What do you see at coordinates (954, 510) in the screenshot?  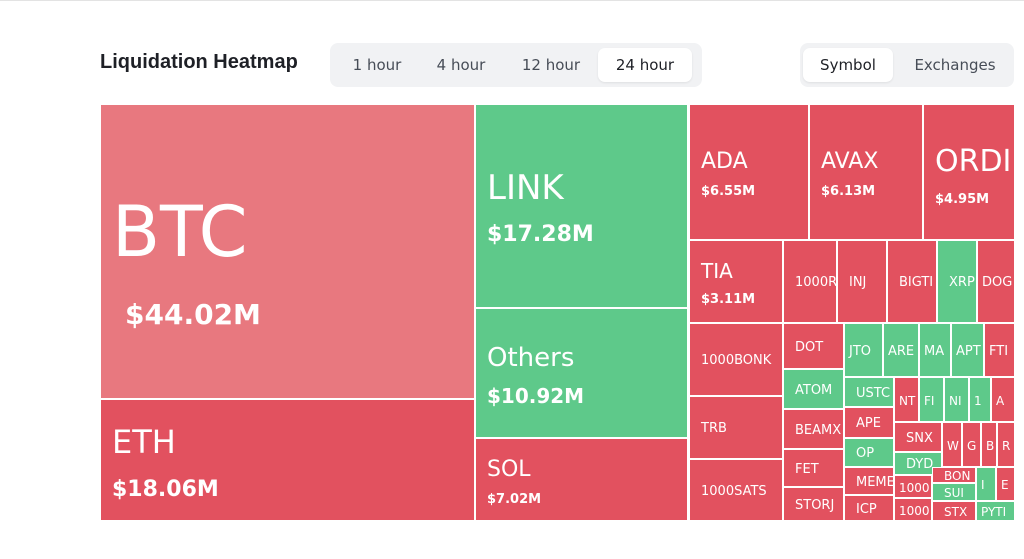 I see `tile: STX` at bounding box center [954, 510].